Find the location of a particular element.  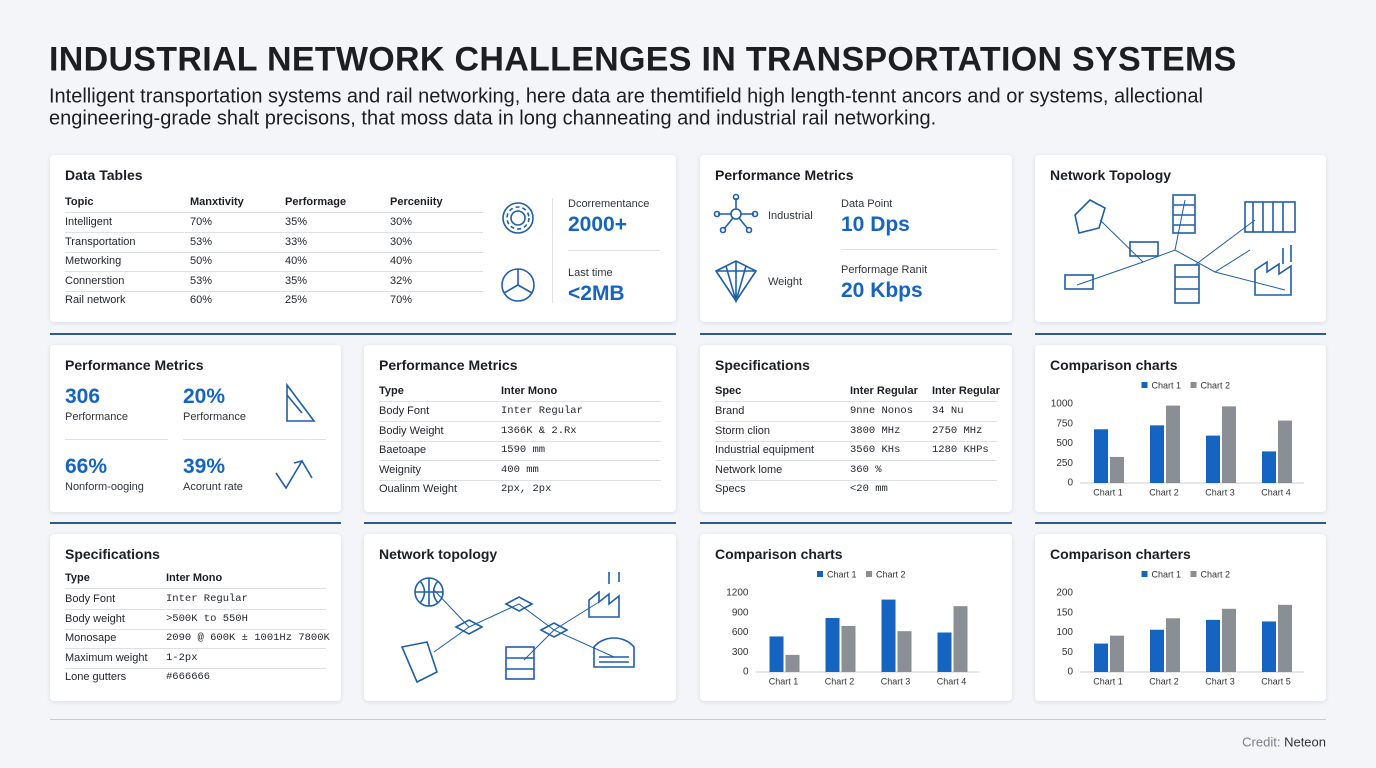

table-cell: 60% is located at coordinates (201, 300).